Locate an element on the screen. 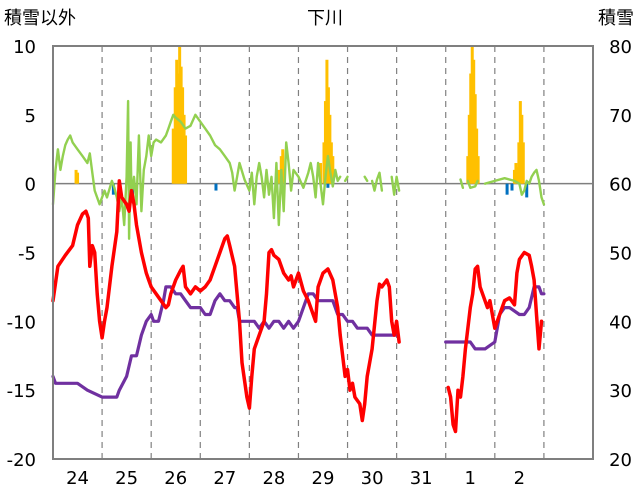  right-tick-label: 30 is located at coordinates (620, 391).